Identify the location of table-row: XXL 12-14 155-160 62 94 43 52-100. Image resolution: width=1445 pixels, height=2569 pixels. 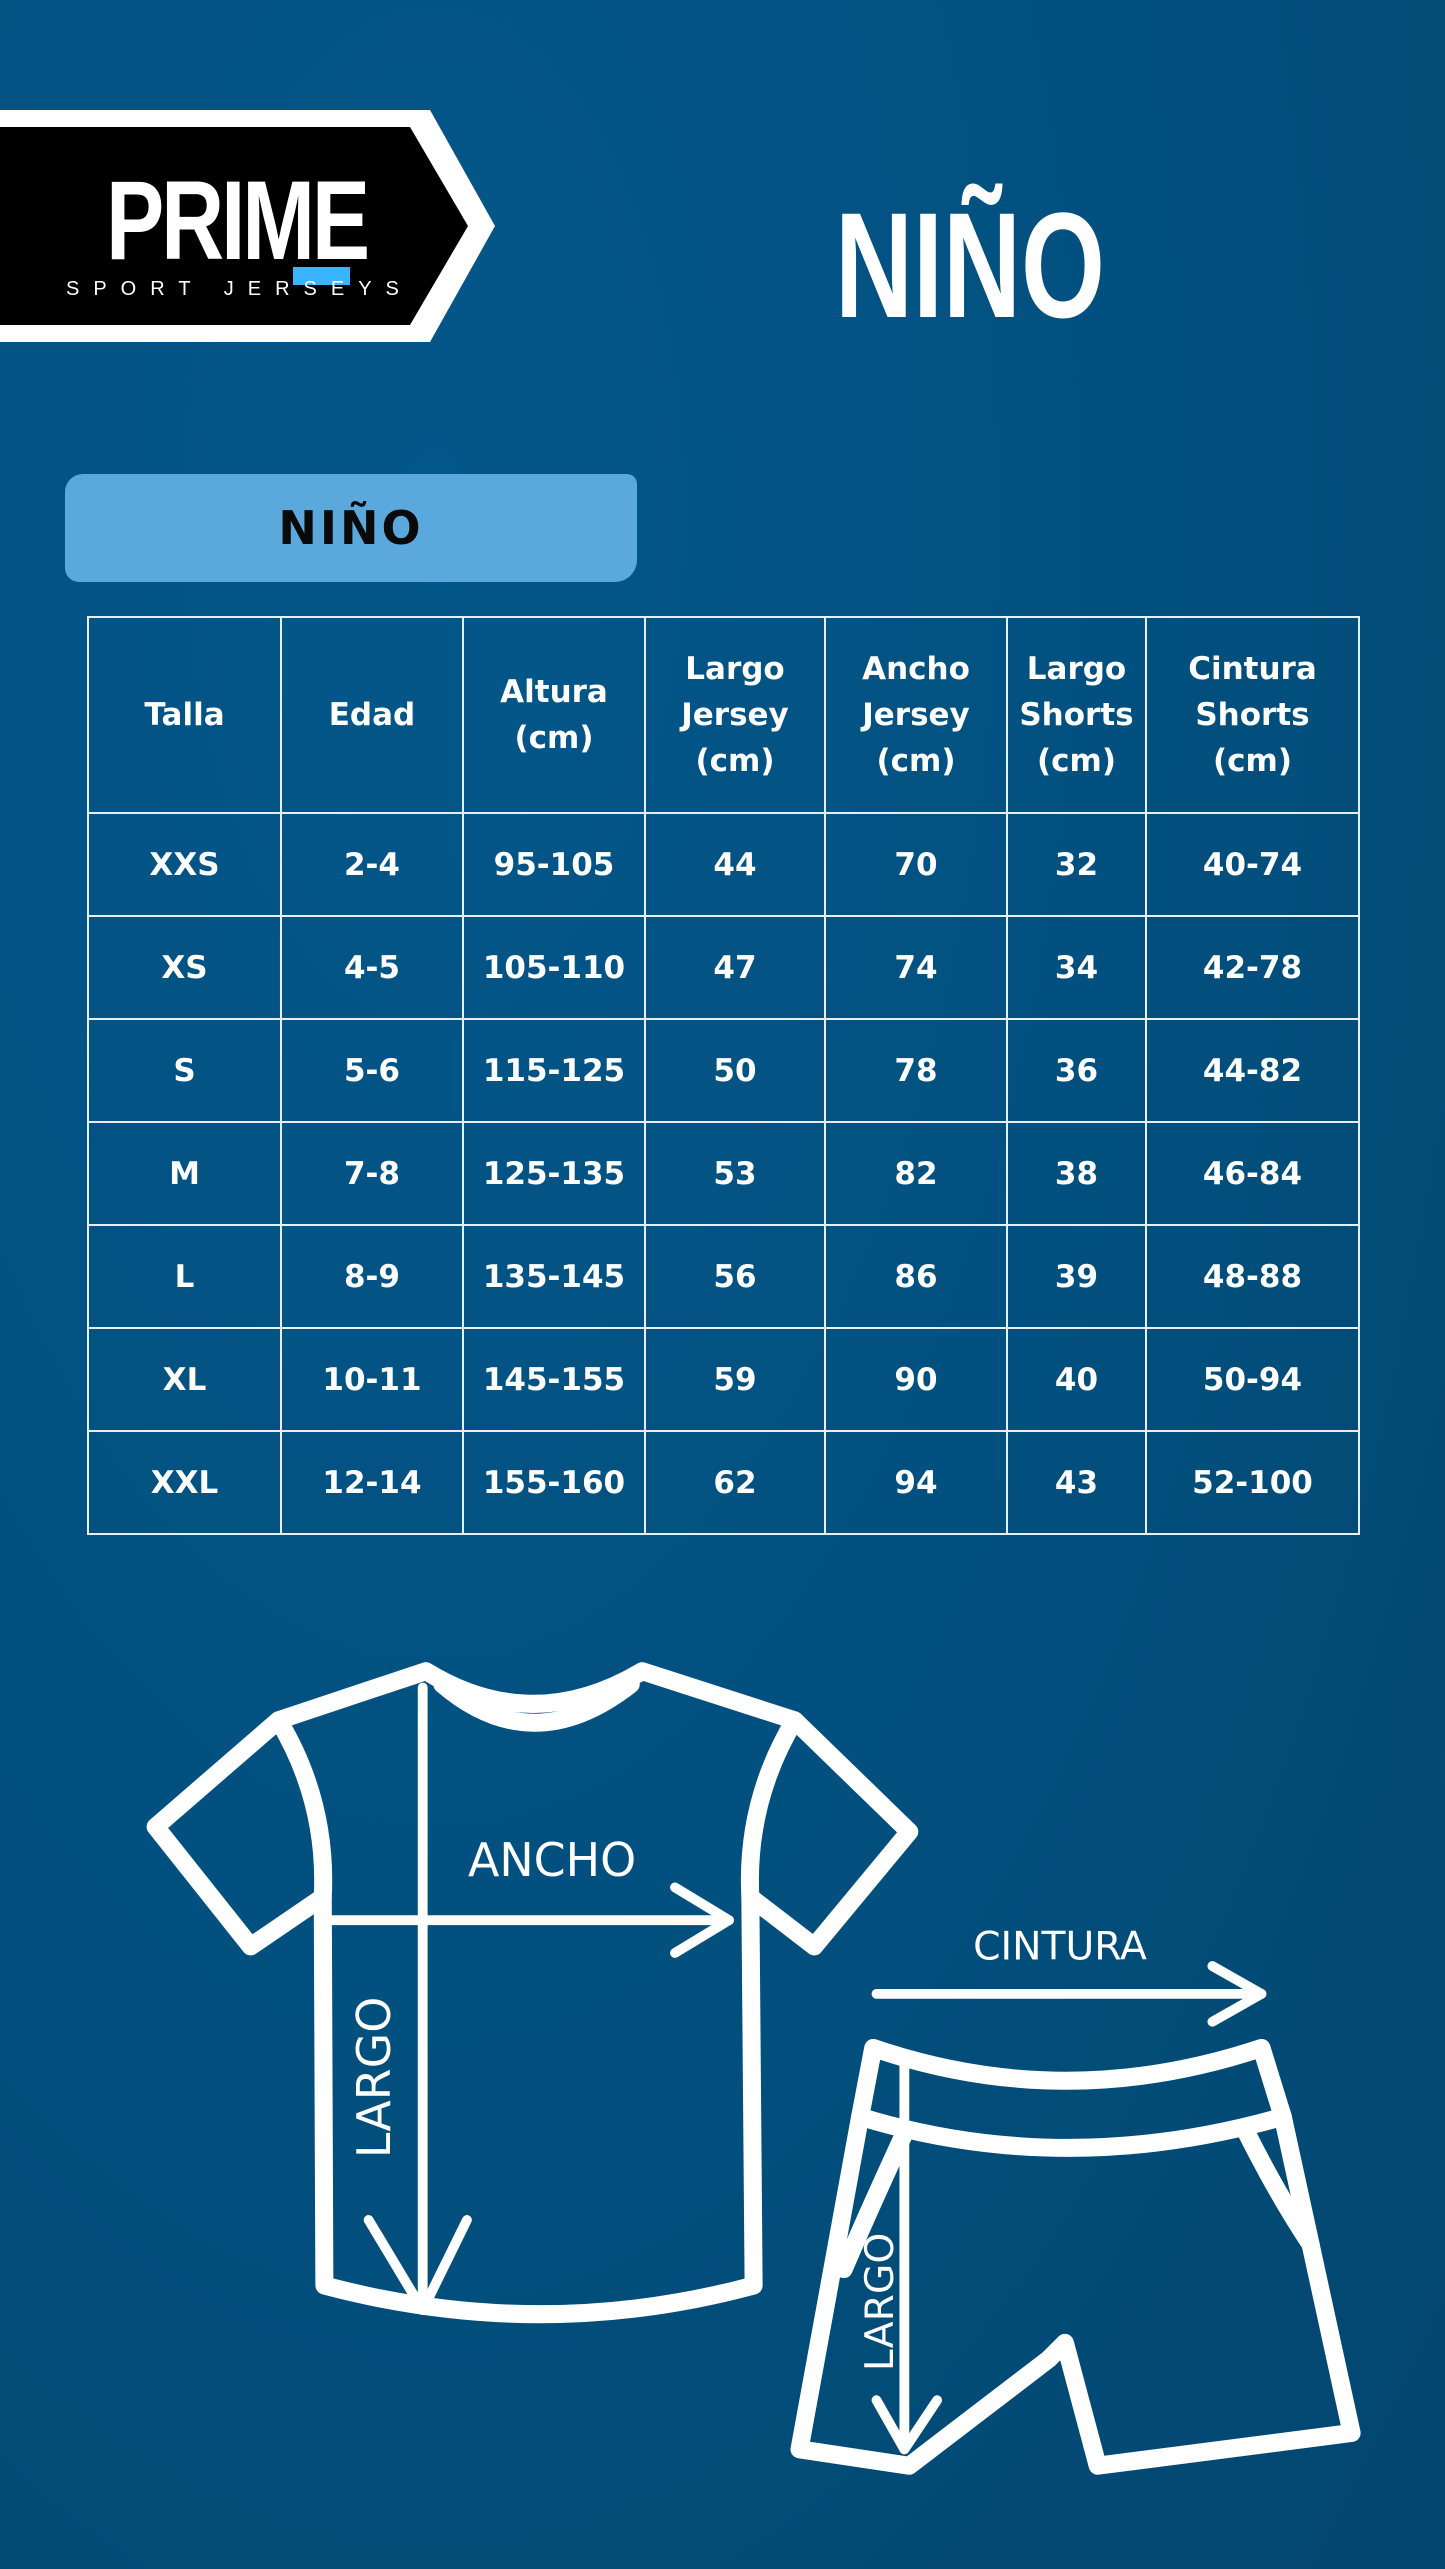
(723, 1482).